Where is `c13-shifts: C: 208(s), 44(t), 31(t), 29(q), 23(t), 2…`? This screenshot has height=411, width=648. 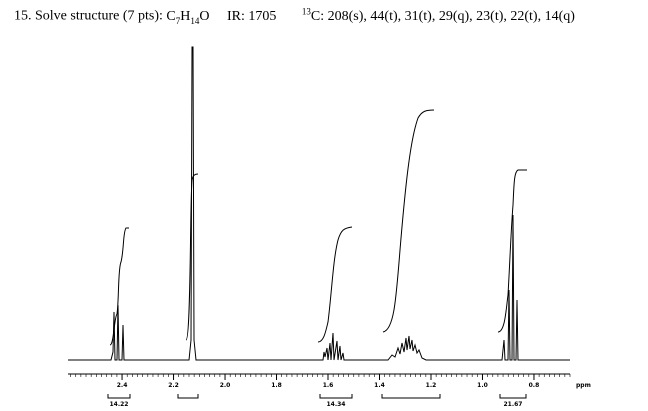 c13-shifts: C: 208(s), 44(t), 31(t), 29(q), 23(t), 2… is located at coordinates (442, 16).